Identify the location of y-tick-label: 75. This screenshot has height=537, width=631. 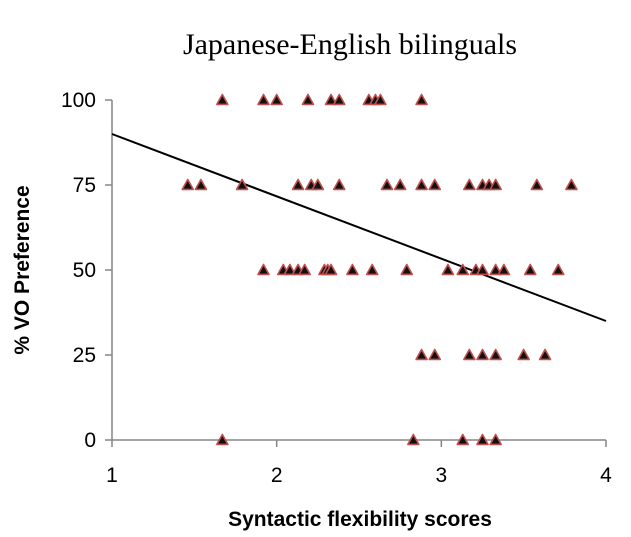
(84, 185).